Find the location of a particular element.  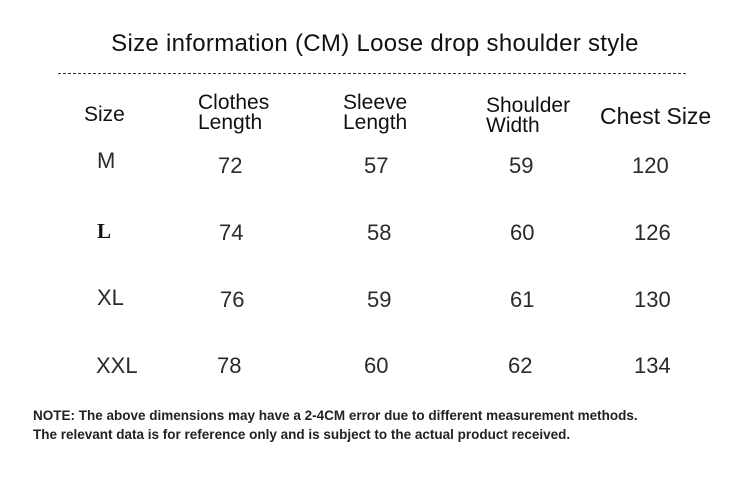

table-cell-chest-size: 120 is located at coordinates (650, 165).